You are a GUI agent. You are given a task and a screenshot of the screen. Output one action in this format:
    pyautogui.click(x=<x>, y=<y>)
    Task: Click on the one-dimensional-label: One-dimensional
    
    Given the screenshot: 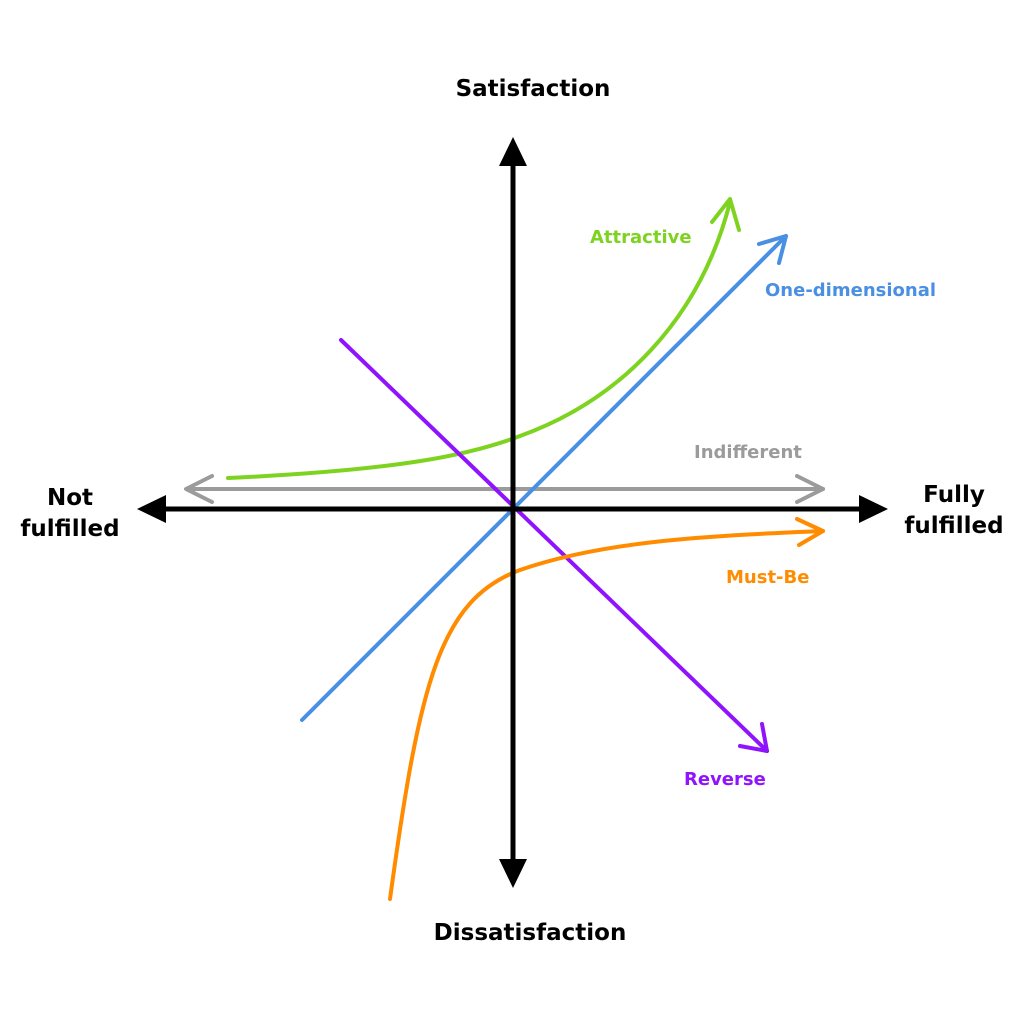 What is the action you would take?
    pyautogui.click(x=851, y=290)
    